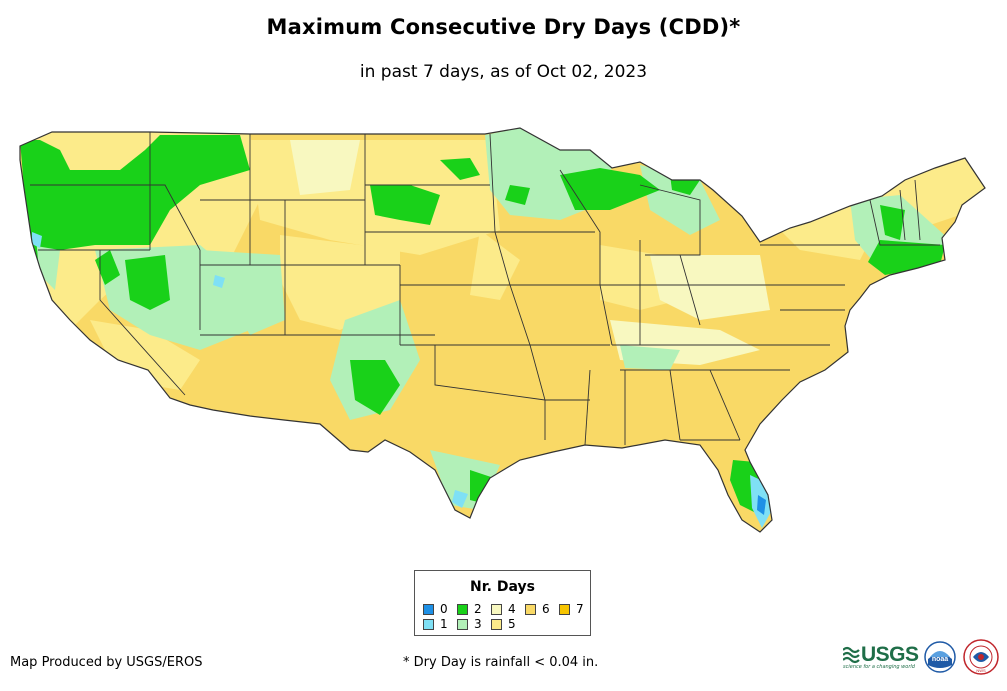  Describe the element at coordinates (478, 609) in the screenshot. I see `legend-label-2: 2` at that location.